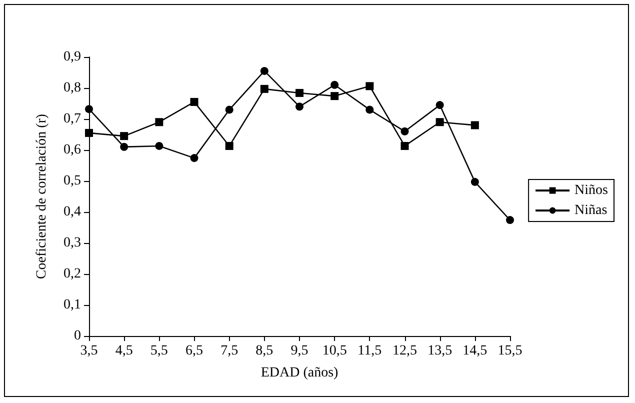 This screenshot has width=635, height=403. I want to click on y-tick-label: 0,5, so click(72, 181).